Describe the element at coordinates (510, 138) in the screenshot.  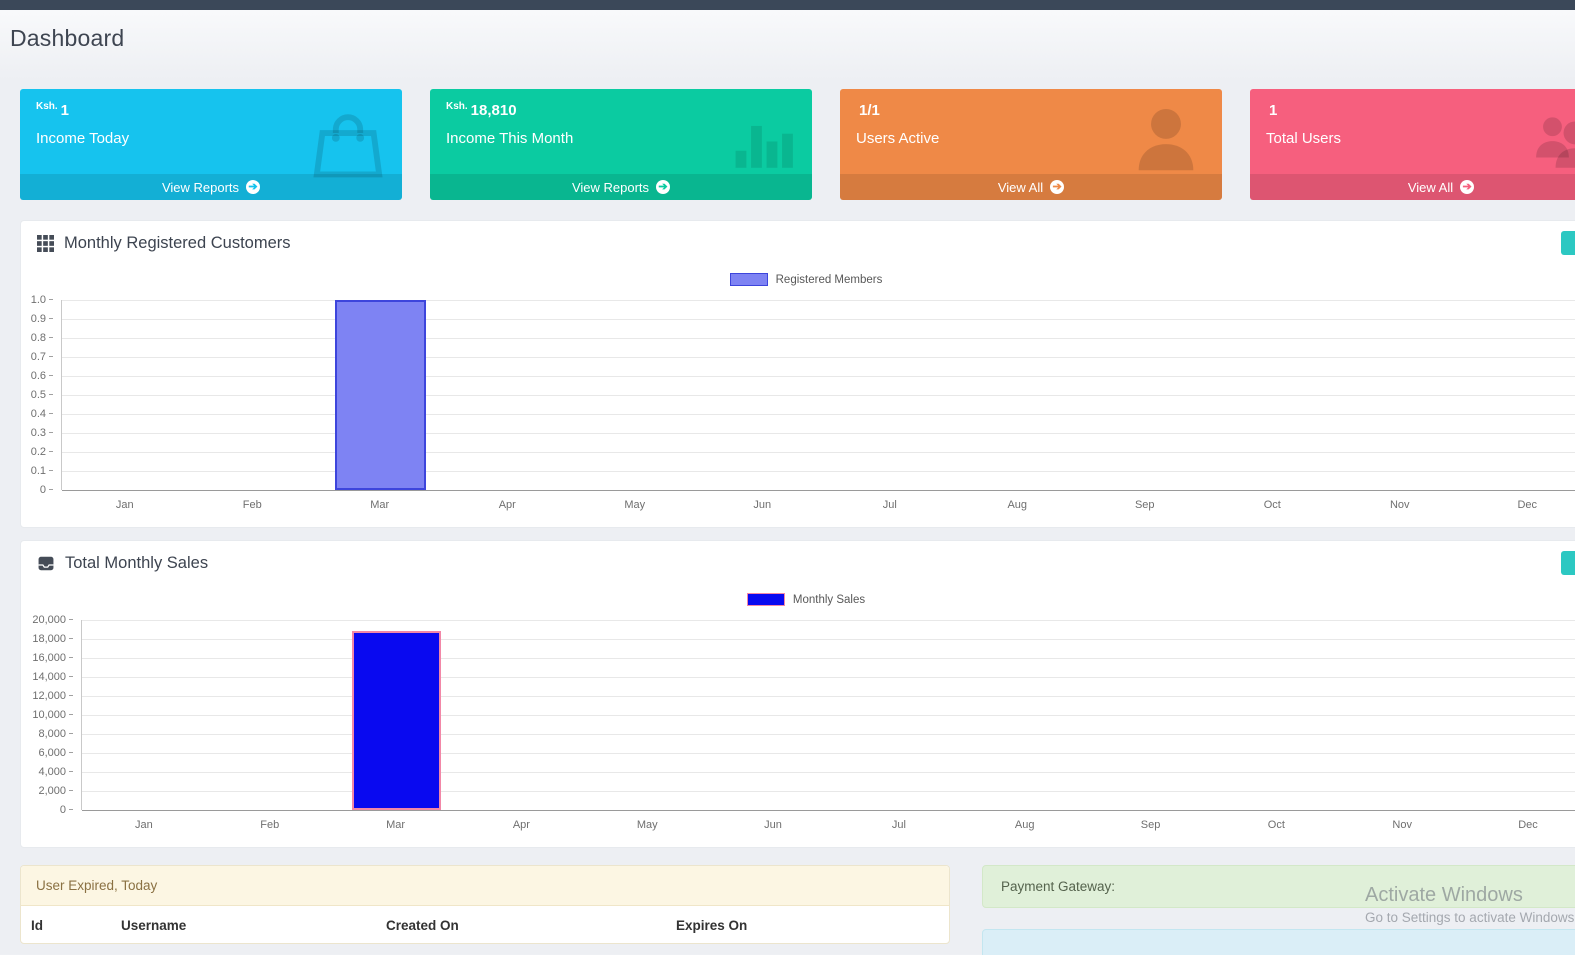
I see `card-label: Income This Month` at that location.